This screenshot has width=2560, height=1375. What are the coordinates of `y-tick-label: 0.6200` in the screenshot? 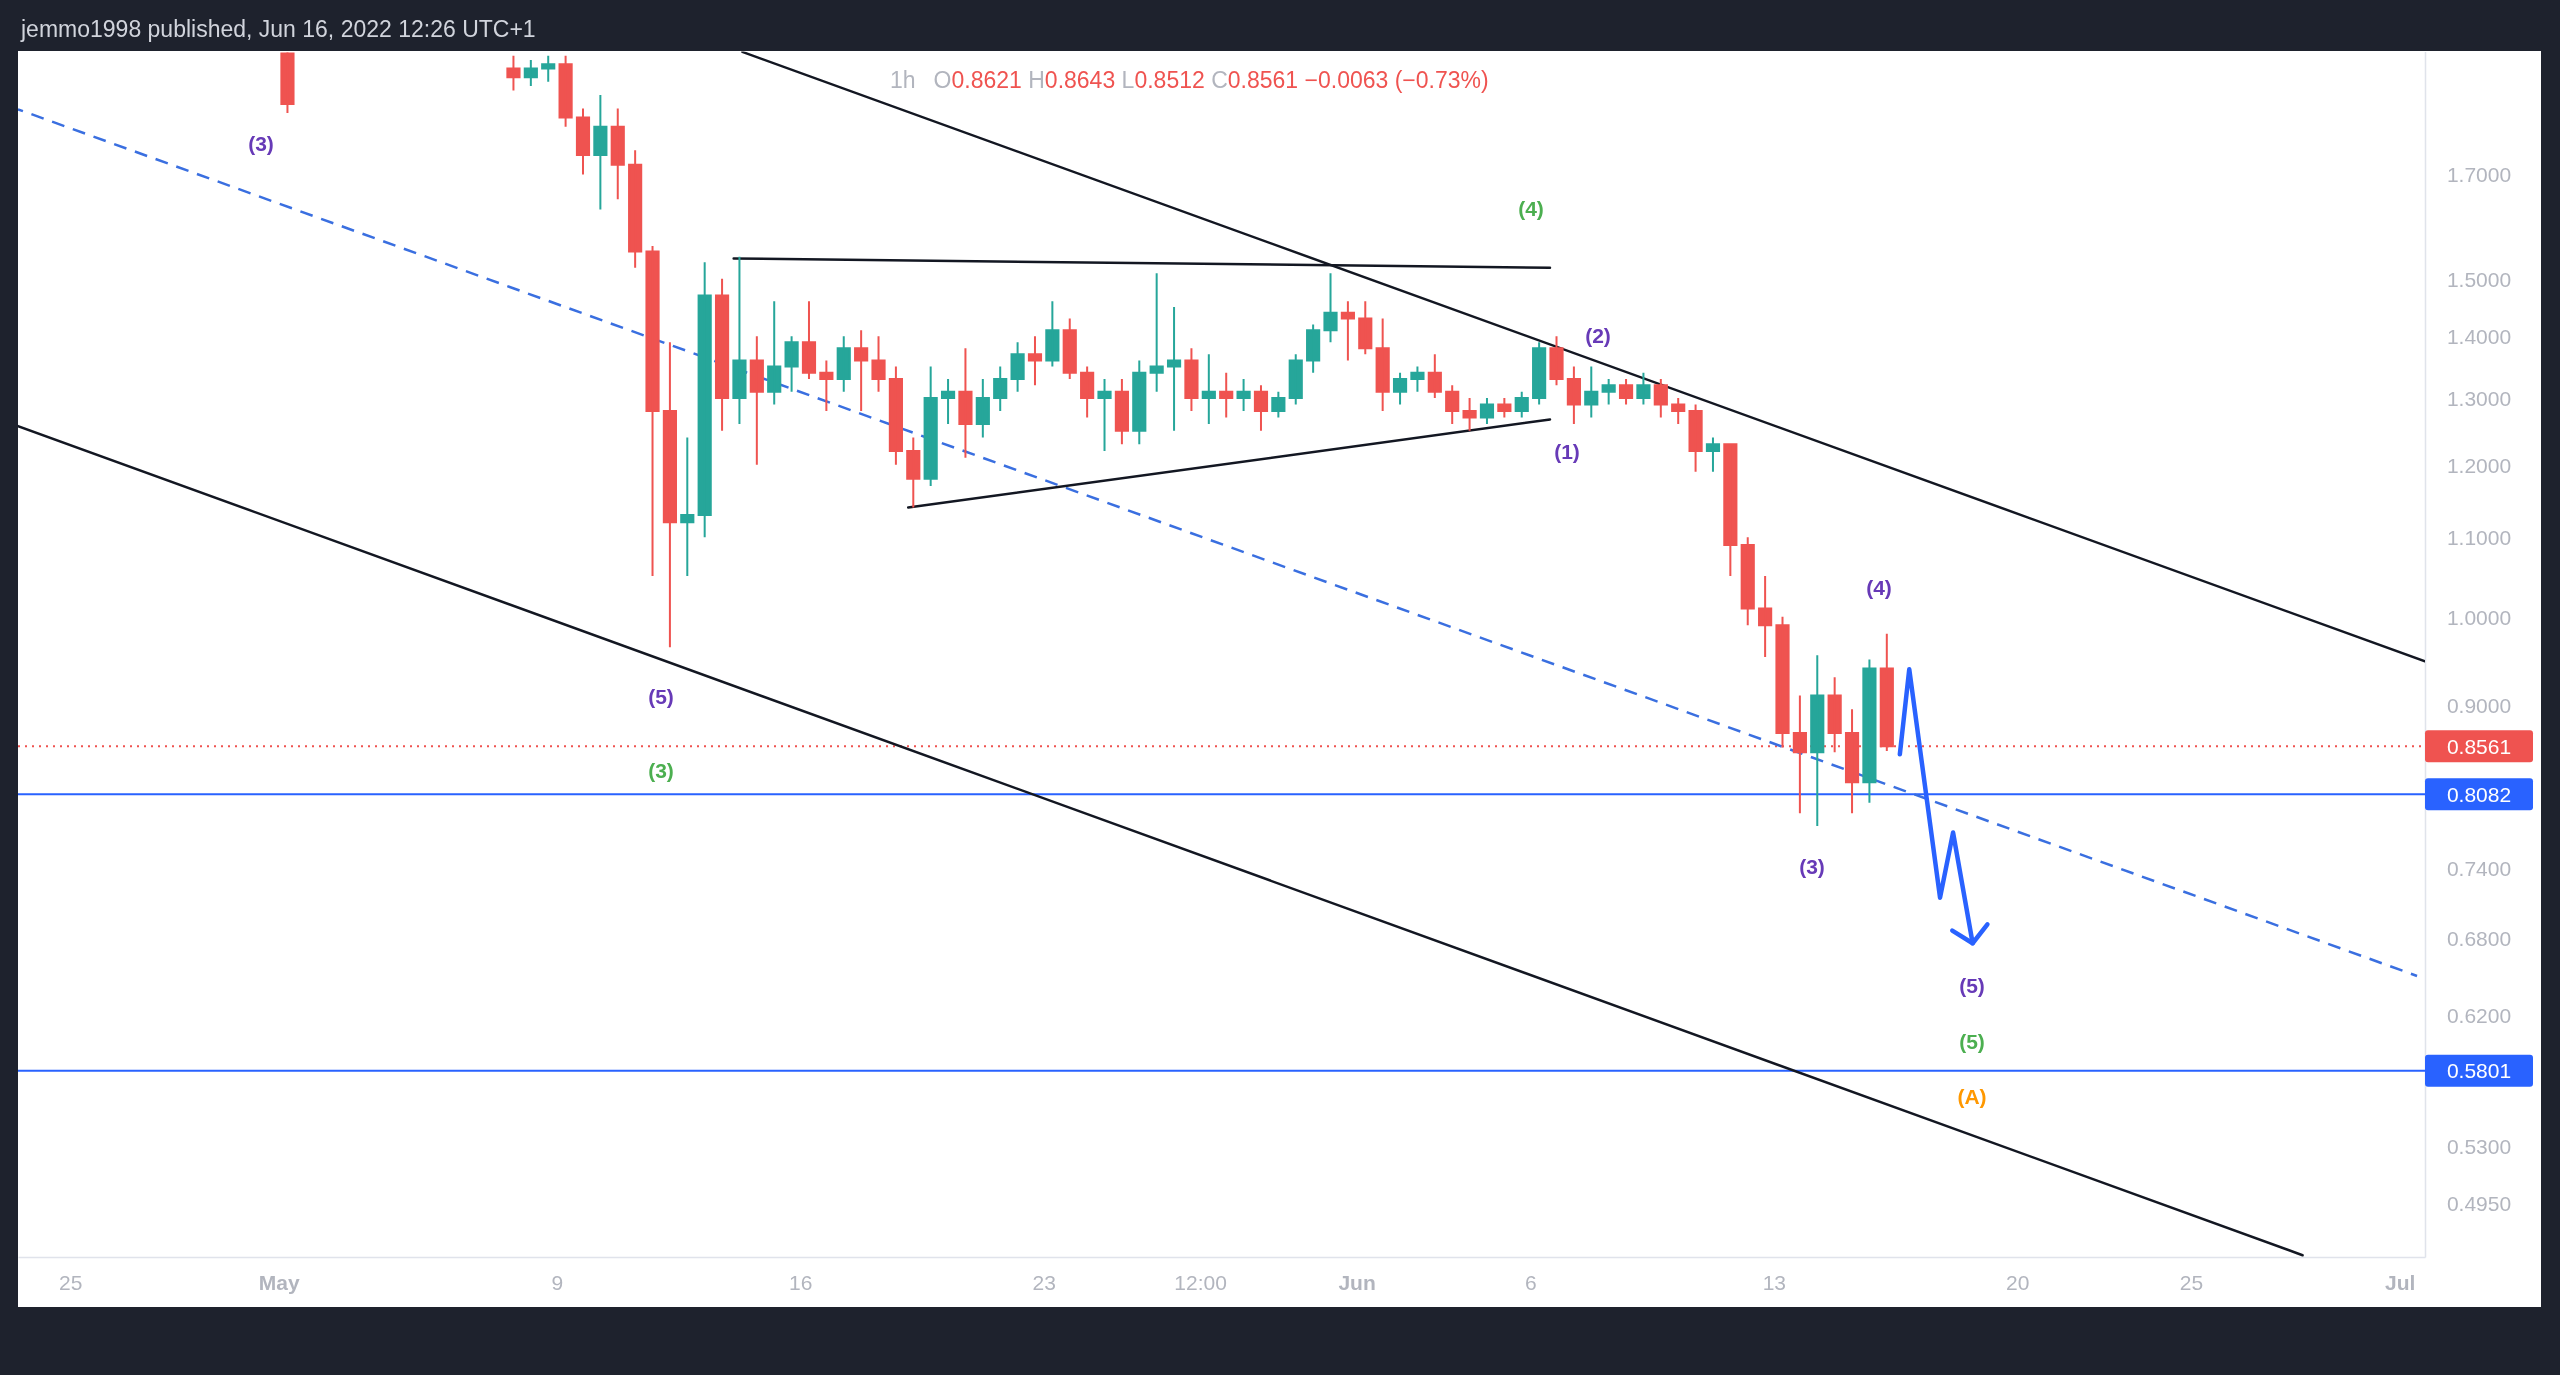 It's located at (2479, 1016).